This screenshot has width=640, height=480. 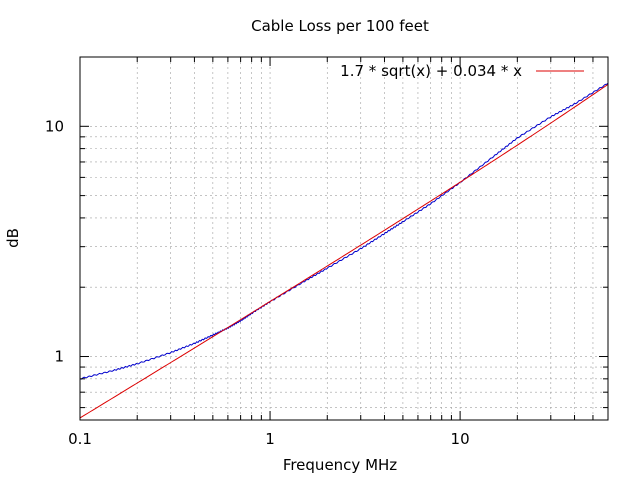 I want to click on y-tick-label: 10, so click(x=54, y=126).